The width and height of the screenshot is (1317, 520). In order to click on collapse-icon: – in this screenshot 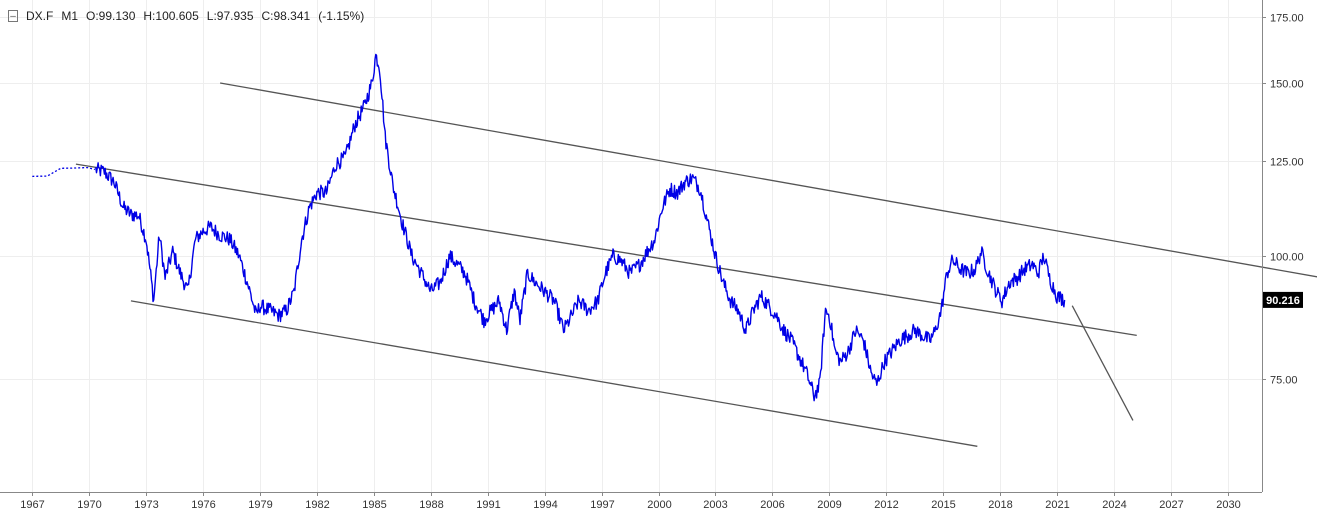, I will do `click(13, 16)`.